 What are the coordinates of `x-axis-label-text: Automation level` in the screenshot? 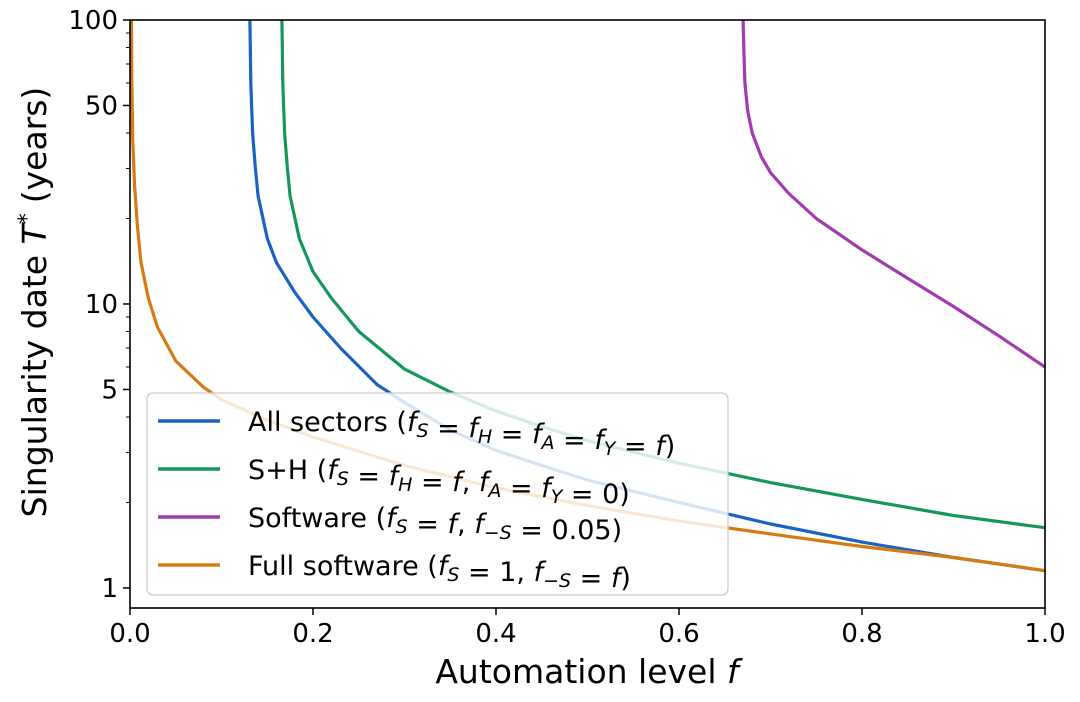 It's located at (575, 671).